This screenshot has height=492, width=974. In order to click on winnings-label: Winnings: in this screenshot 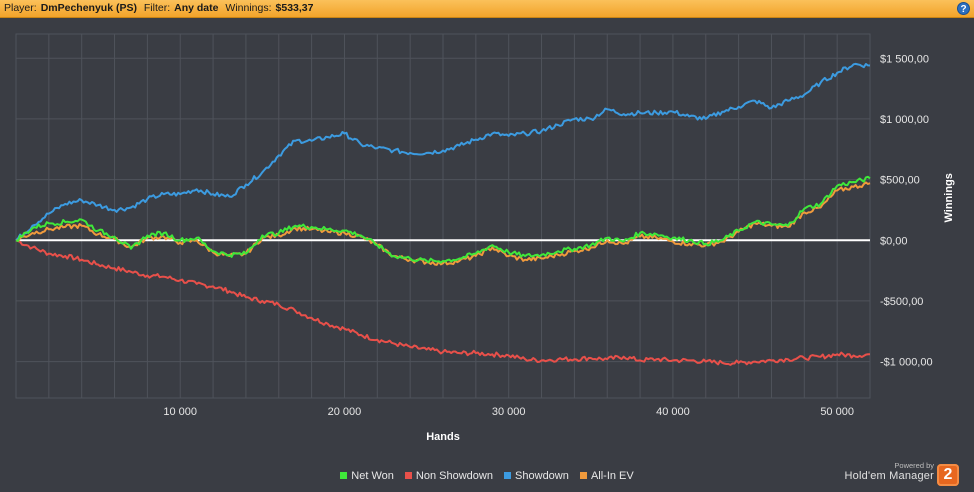, I will do `click(248, 8)`.